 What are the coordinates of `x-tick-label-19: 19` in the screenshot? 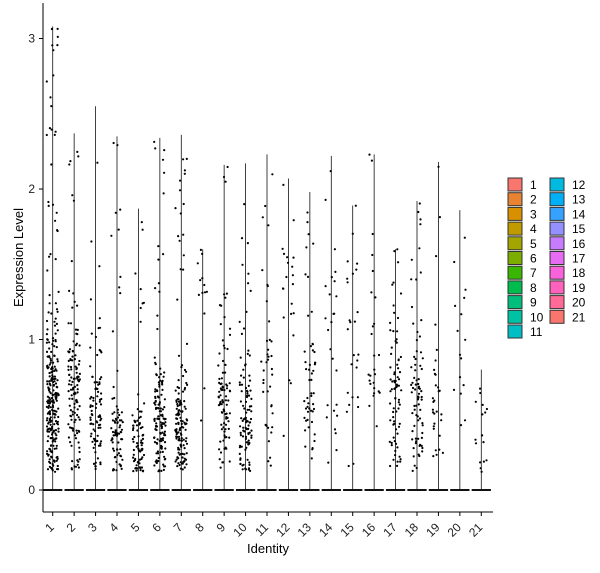 It's located at (433, 530).